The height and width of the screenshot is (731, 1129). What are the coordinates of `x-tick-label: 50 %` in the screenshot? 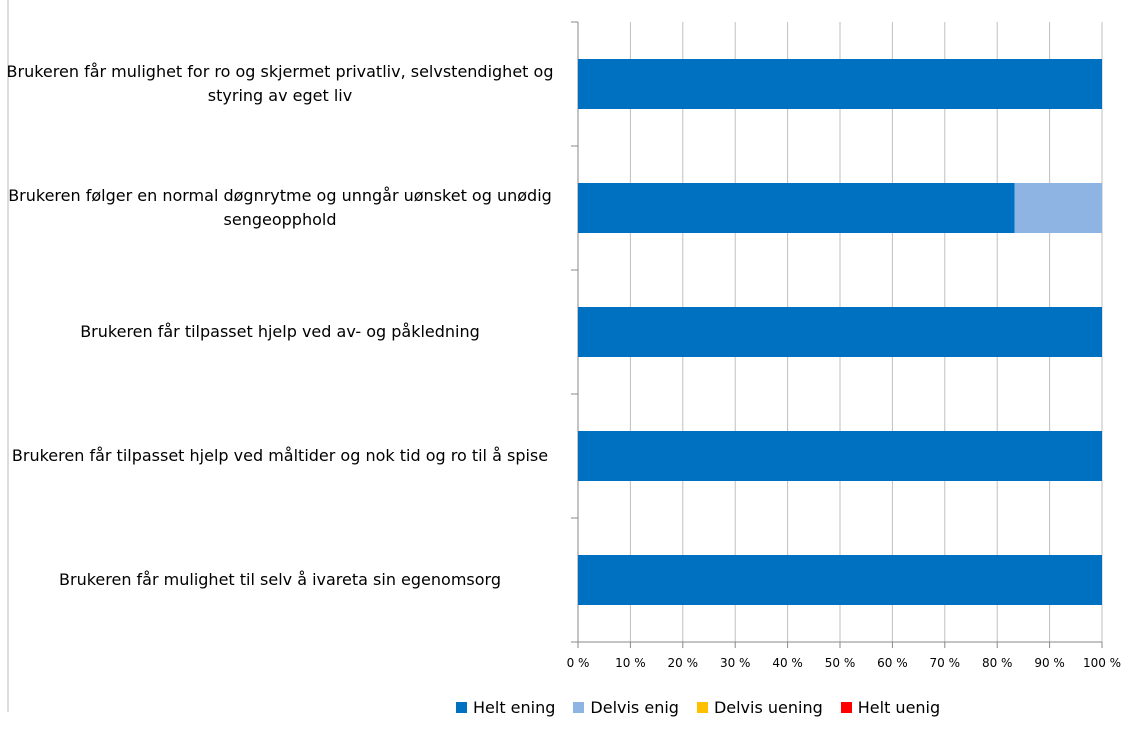 It's located at (840, 663).